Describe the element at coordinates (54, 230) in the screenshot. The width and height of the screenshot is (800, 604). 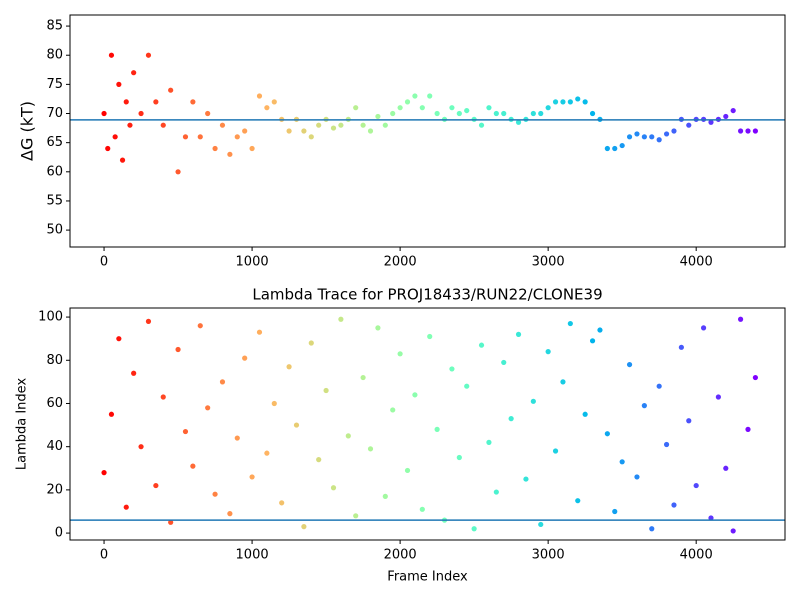
I see `y-tick-label: 50` at that location.